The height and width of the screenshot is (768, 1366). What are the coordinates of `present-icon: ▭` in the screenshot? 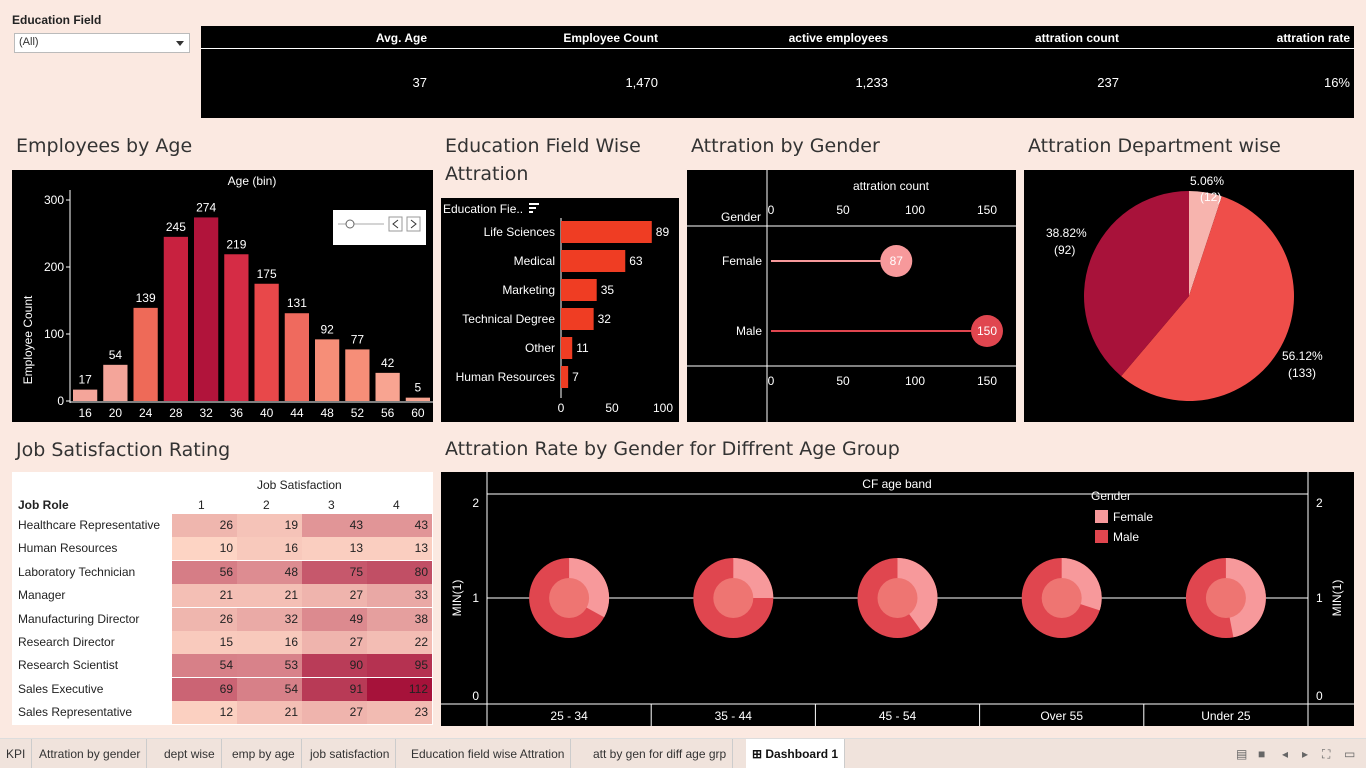 It's located at (1350, 754).